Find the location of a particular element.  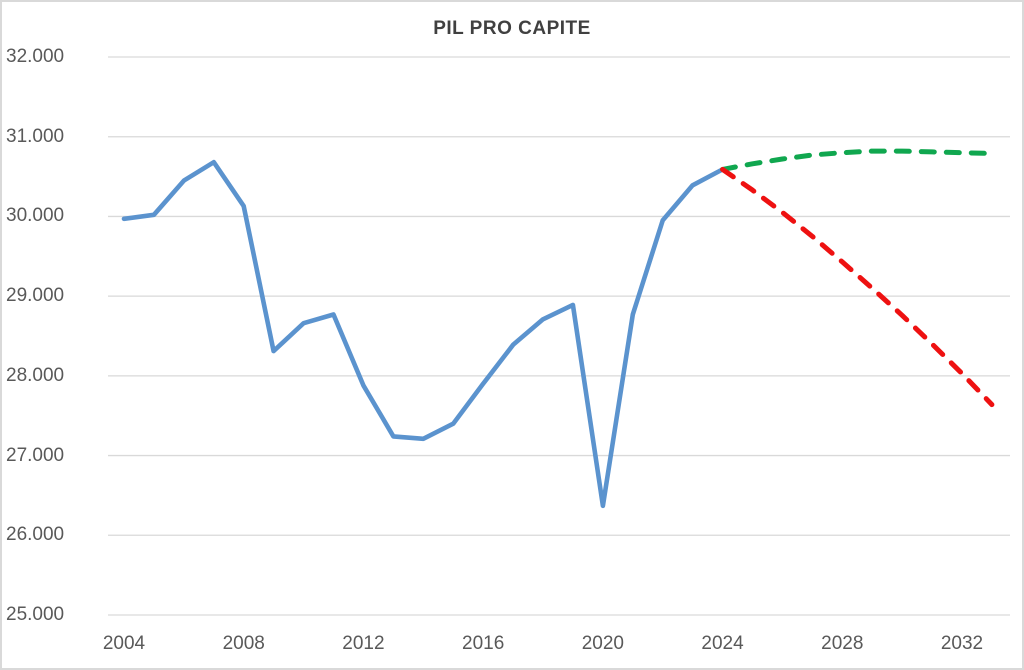

y-tick-label: 32.000 is located at coordinates (35, 56).